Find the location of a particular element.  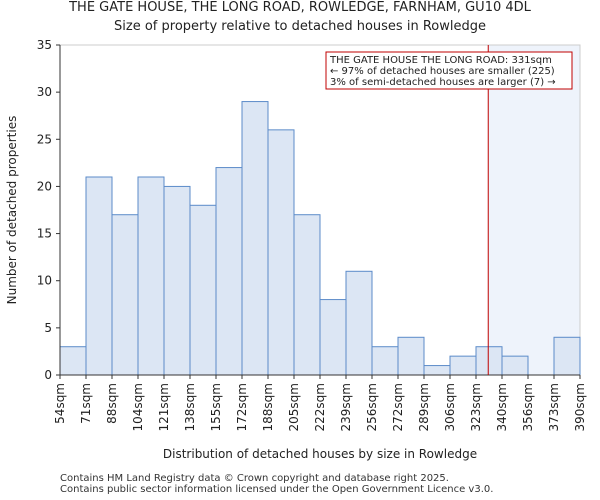

annotation-box is located at coordinates (449, 70).